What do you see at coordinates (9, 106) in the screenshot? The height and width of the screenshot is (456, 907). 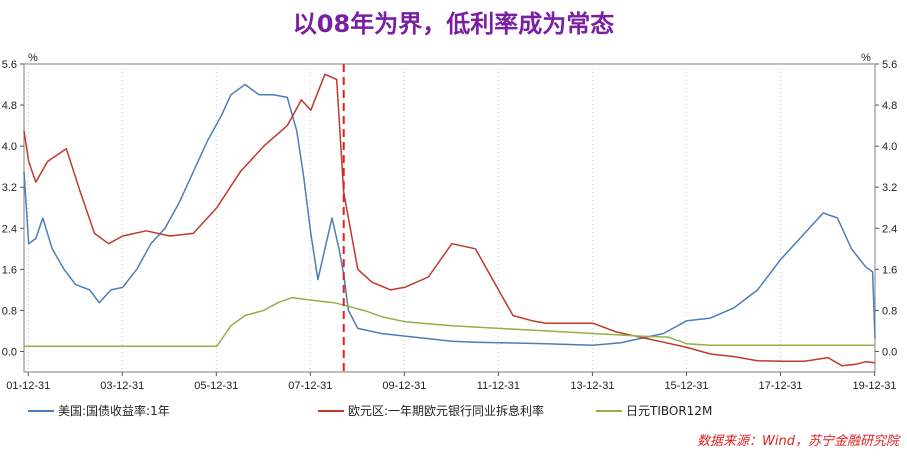 I see `y-left-tick-label: 4.8` at bounding box center [9, 106].